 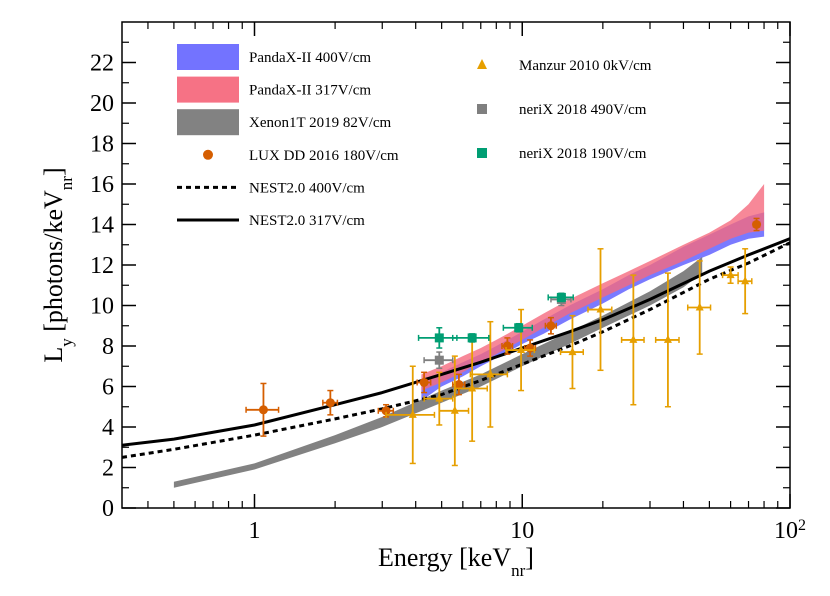 What do you see at coordinates (102, 226) in the screenshot?
I see `y-tick-label-7: 14` at bounding box center [102, 226].